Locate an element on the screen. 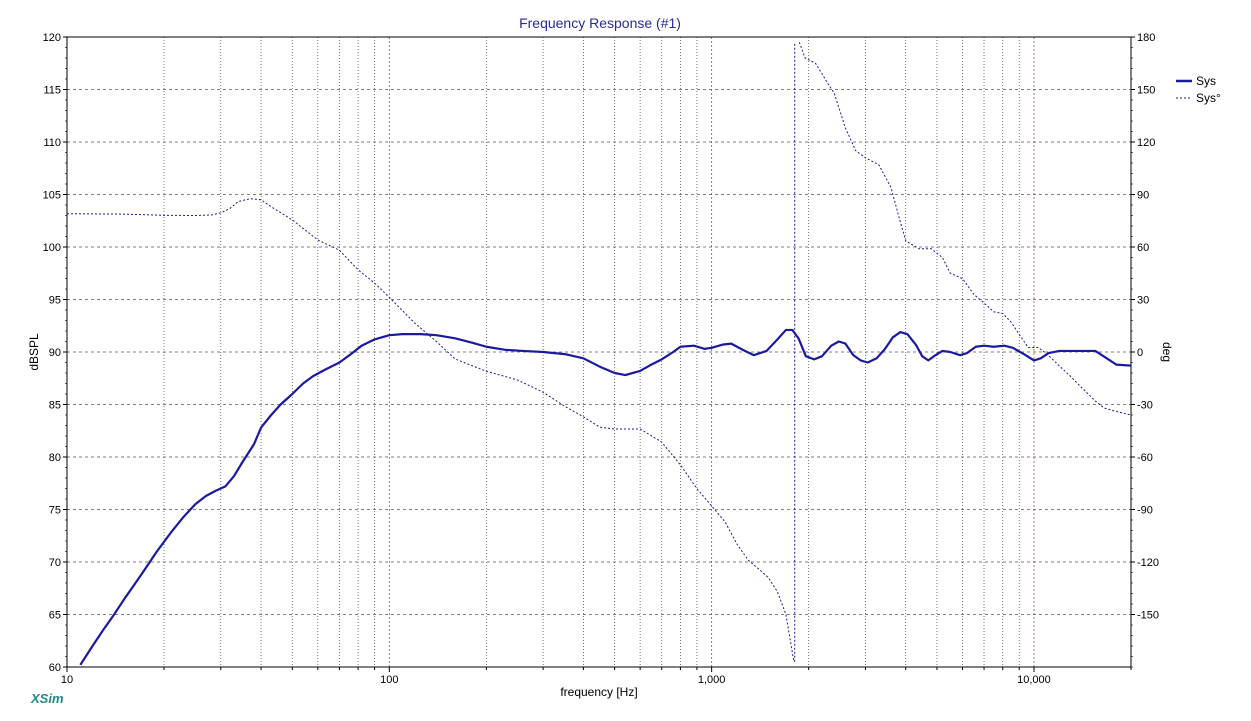 The image size is (1251, 721). y-tick-label: 60 is located at coordinates (55, 668).